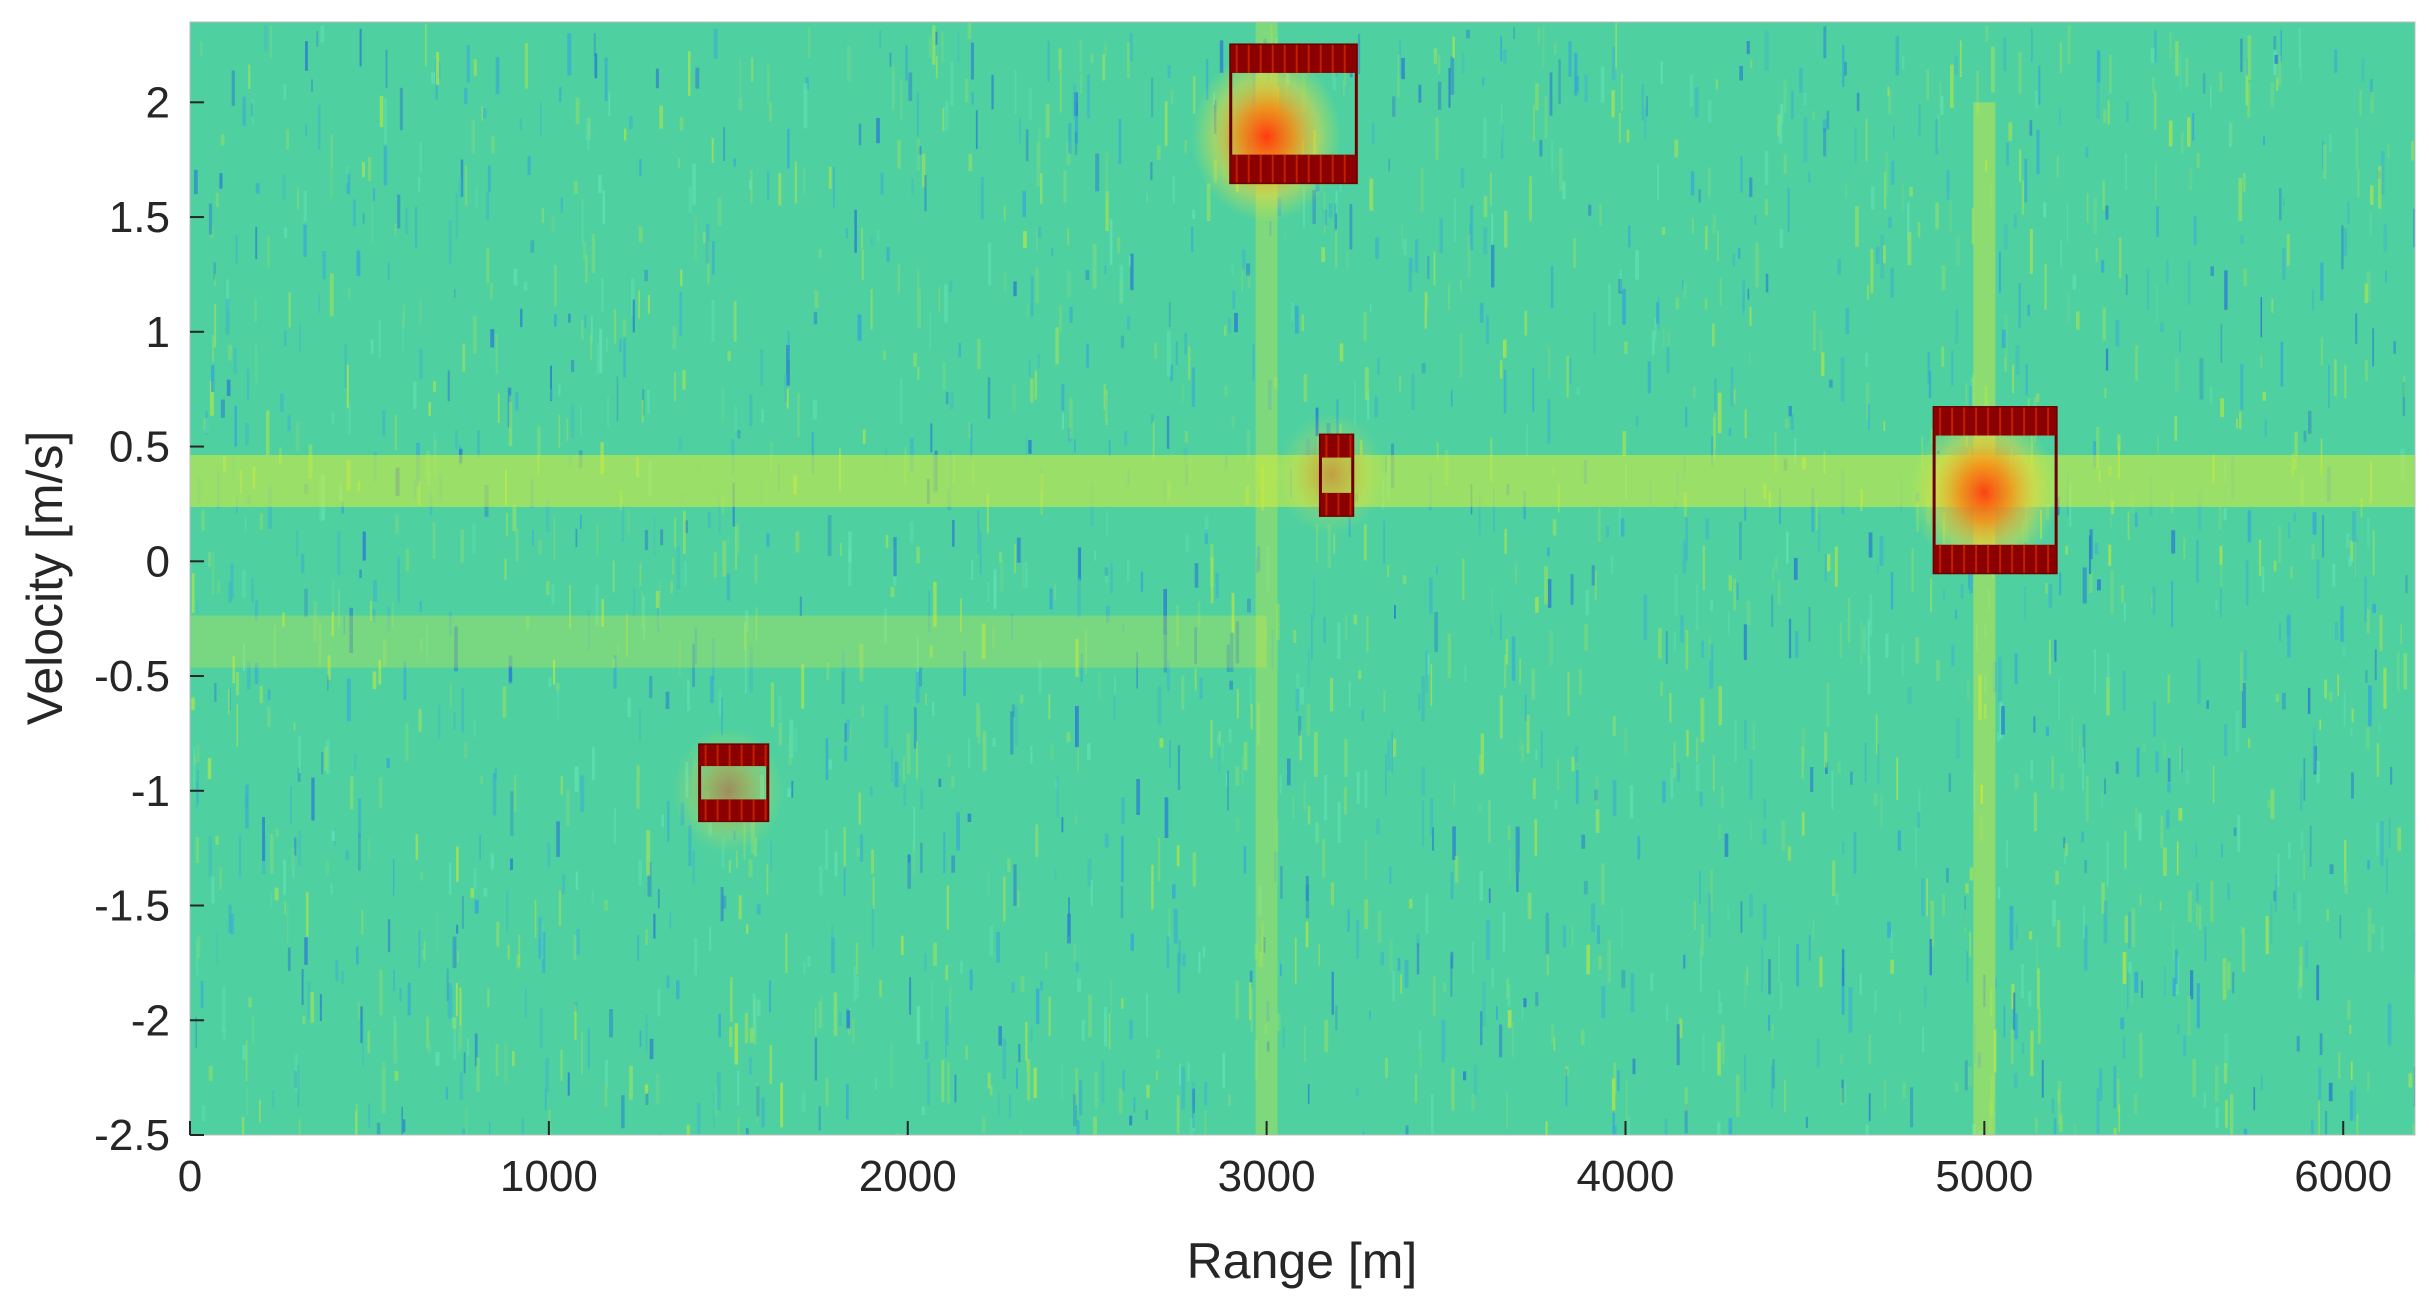  What do you see at coordinates (190, 1176) in the screenshot?
I see `x-tick-label: 0` at bounding box center [190, 1176].